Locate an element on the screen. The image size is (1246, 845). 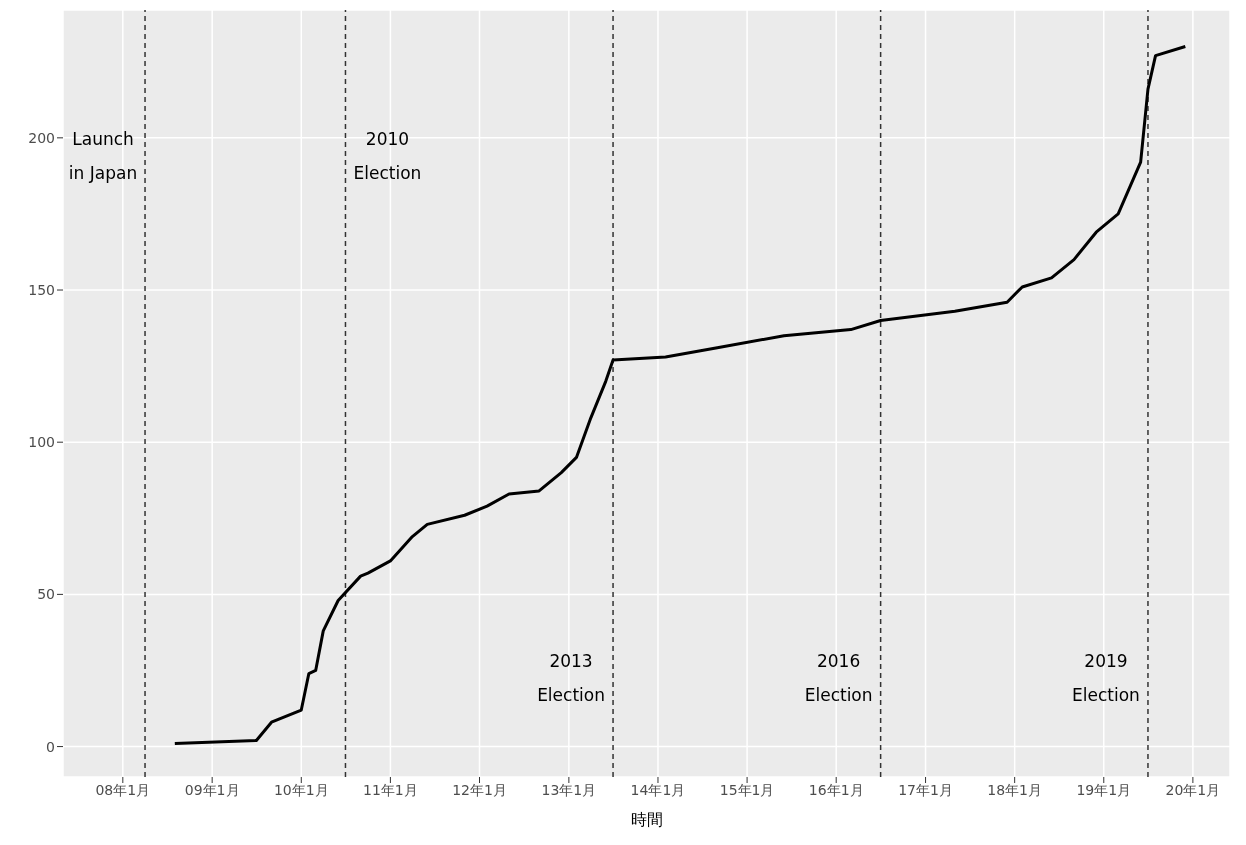
y-tick-label: 0 is located at coordinates (50, 746).